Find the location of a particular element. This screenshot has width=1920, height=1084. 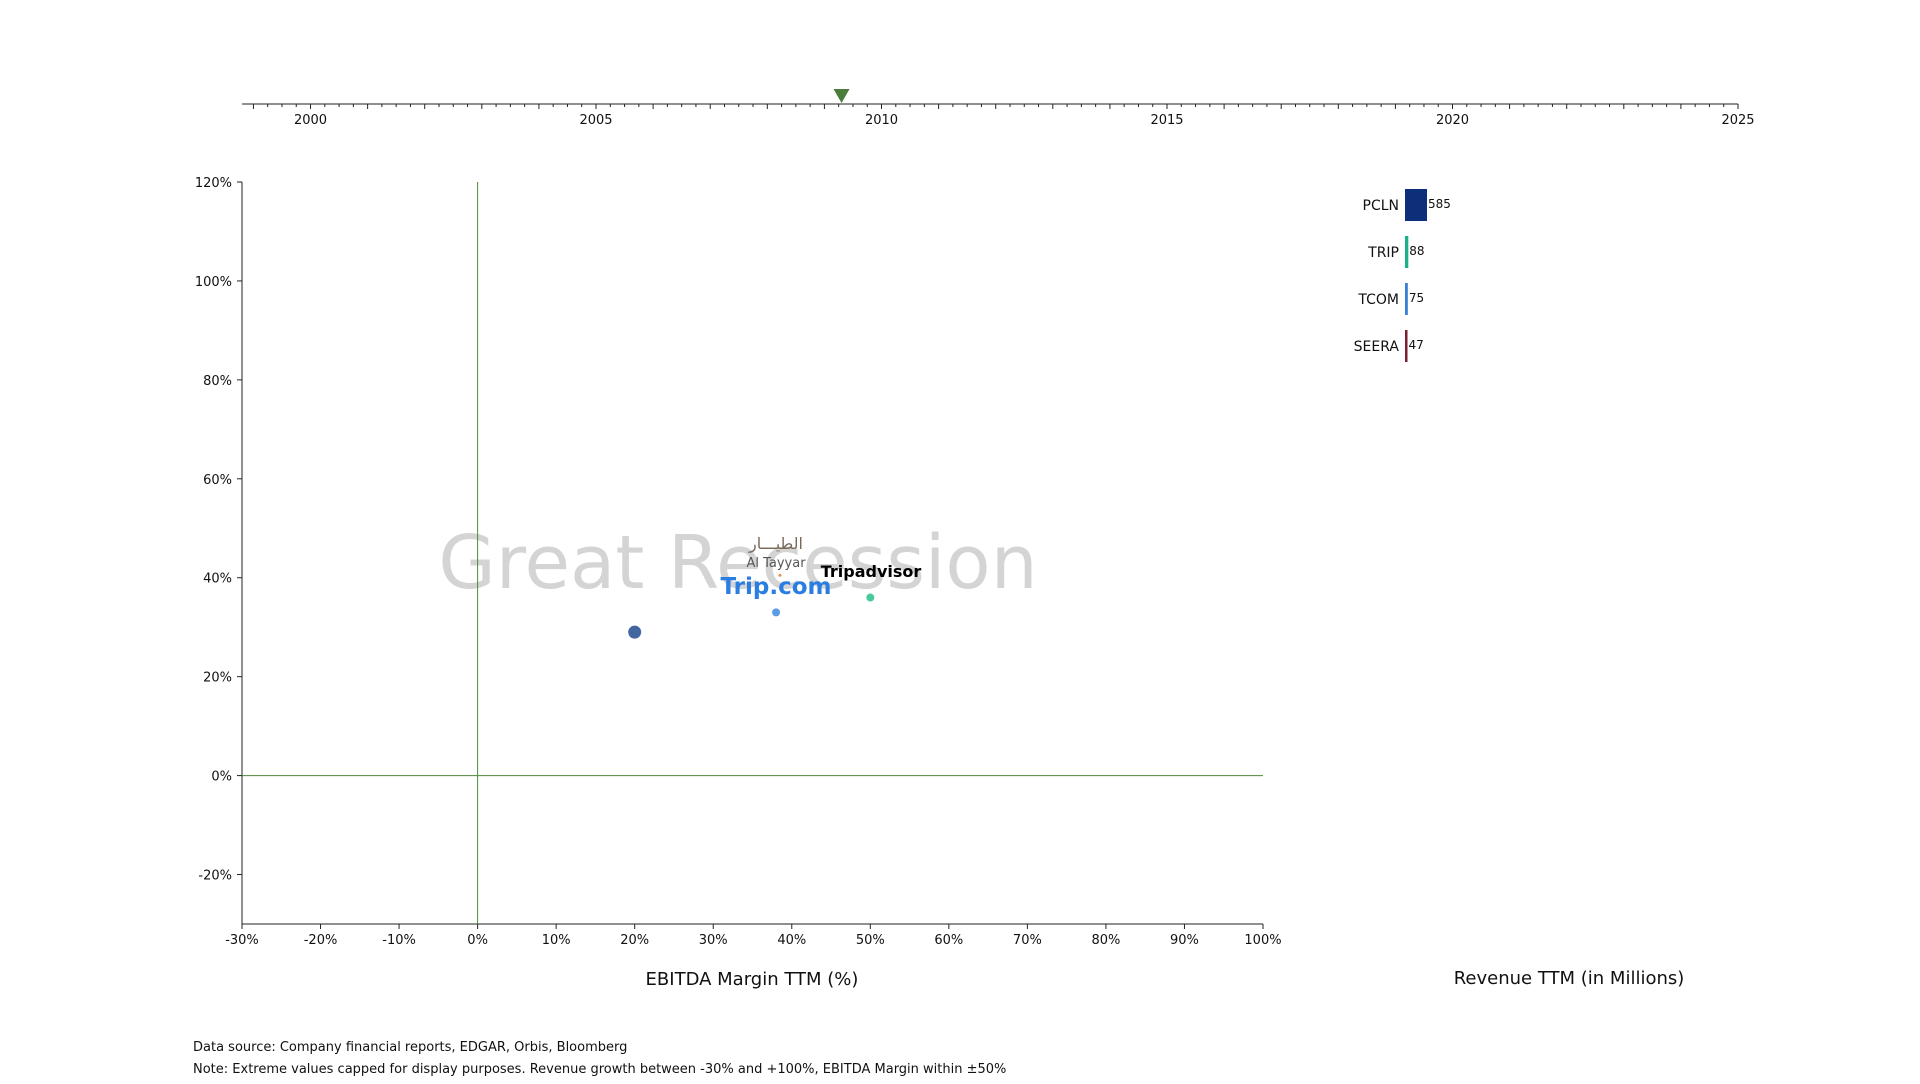

x-axis-title: EBITDA Margin TTM (%) is located at coordinates (752, 979).